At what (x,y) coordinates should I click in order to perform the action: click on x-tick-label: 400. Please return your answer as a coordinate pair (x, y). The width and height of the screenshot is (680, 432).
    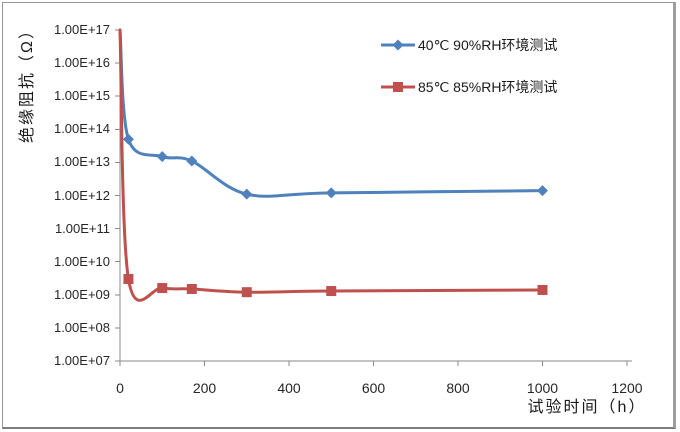
    Looking at the image, I should click on (289, 388).